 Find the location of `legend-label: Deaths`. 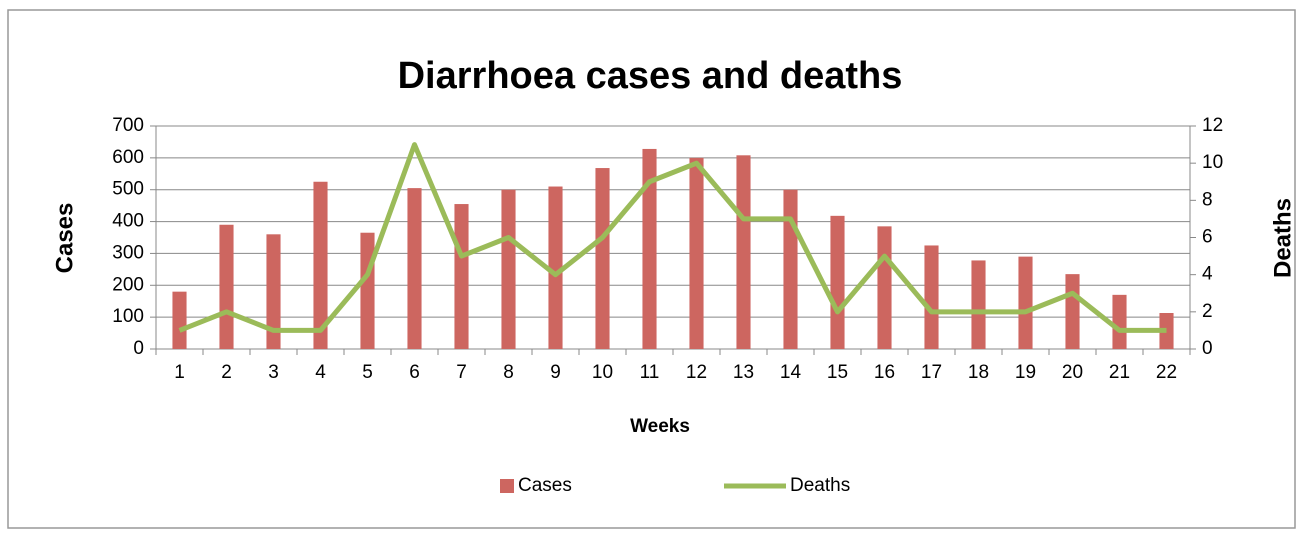

legend-label: Deaths is located at coordinates (820, 485).